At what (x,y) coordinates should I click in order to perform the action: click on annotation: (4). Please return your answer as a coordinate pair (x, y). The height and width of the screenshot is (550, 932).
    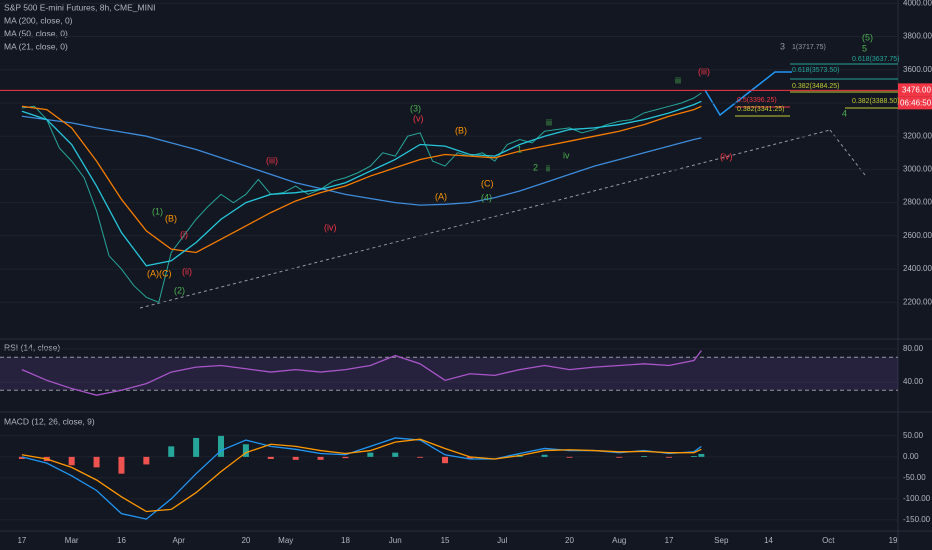
    Looking at the image, I should click on (486, 197).